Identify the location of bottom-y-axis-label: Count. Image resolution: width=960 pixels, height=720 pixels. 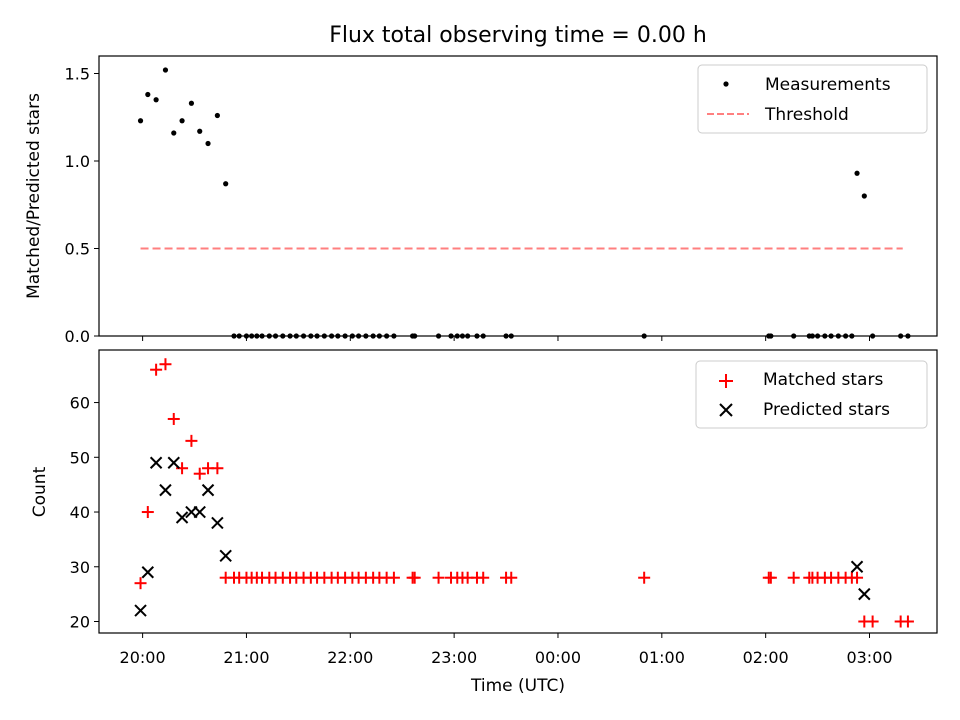
(40, 491).